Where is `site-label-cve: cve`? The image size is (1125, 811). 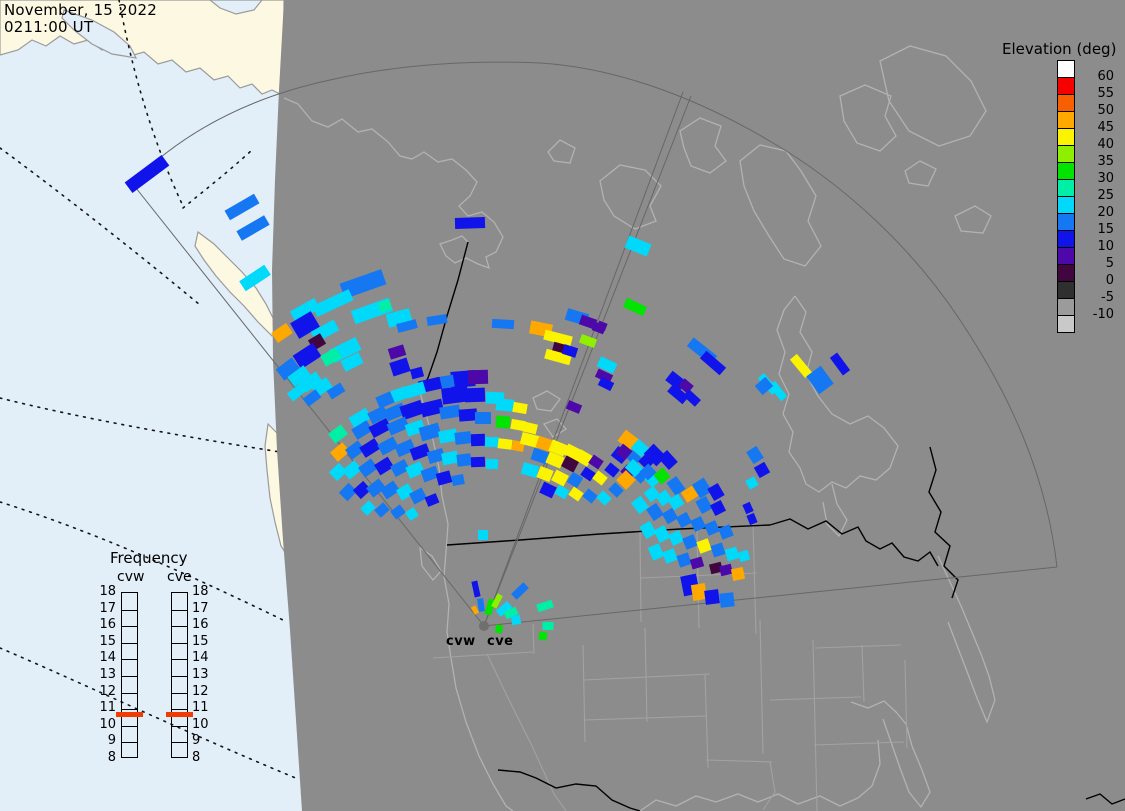 site-label-cve: cve is located at coordinates (500, 641).